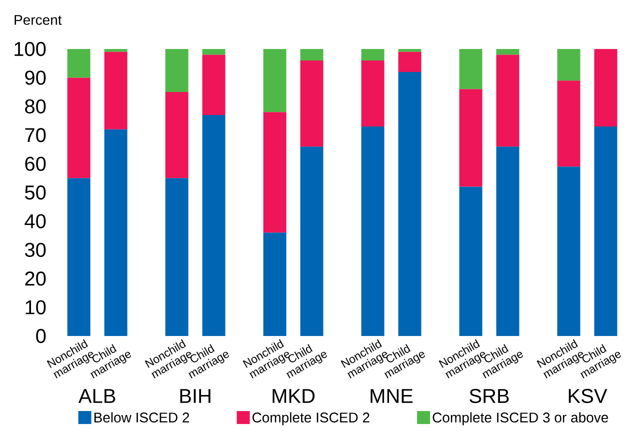 The image size is (639, 431). I want to click on text: BIH, so click(195, 396).